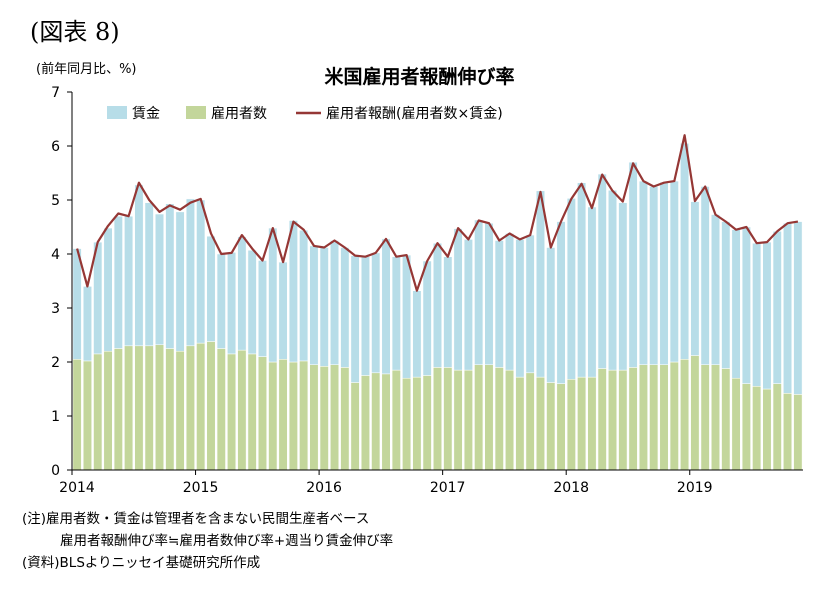 This screenshot has height=593, width=839. Describe the element at coordinates (77, 488) in the screenshot. I see `x-tick-label: 2014` at that location.